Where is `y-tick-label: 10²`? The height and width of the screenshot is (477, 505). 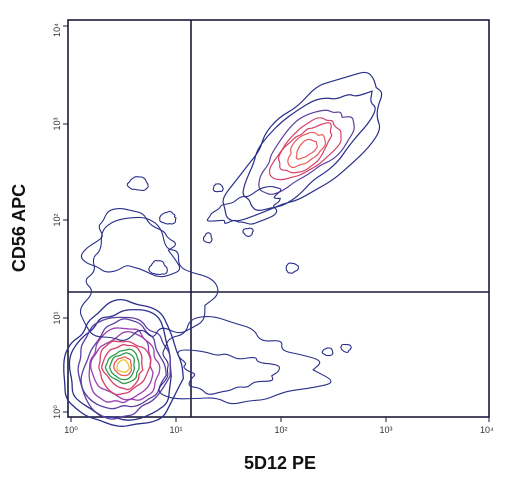
y-tick-label: 10² is located at coordinates (57, 219).